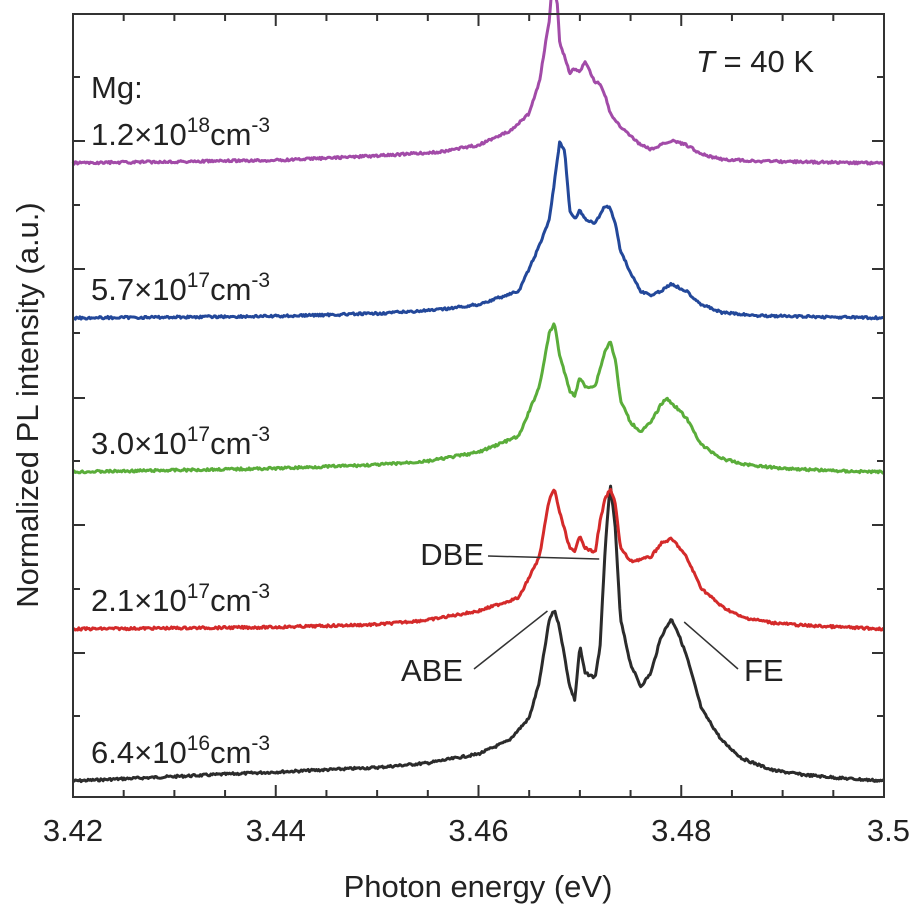  I want to click on series-label: 3.0×1017cm-3, so click(180, 442).